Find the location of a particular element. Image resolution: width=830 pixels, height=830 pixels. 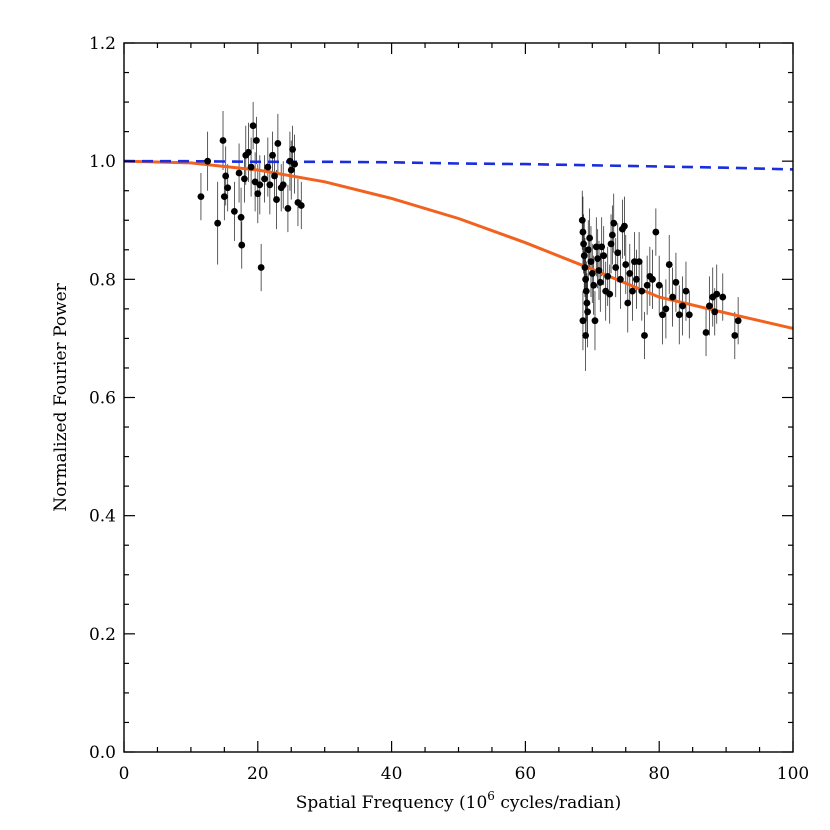

x-axis-title-pre: Spatial Frequency (10 is located at coordinates (392, 803).